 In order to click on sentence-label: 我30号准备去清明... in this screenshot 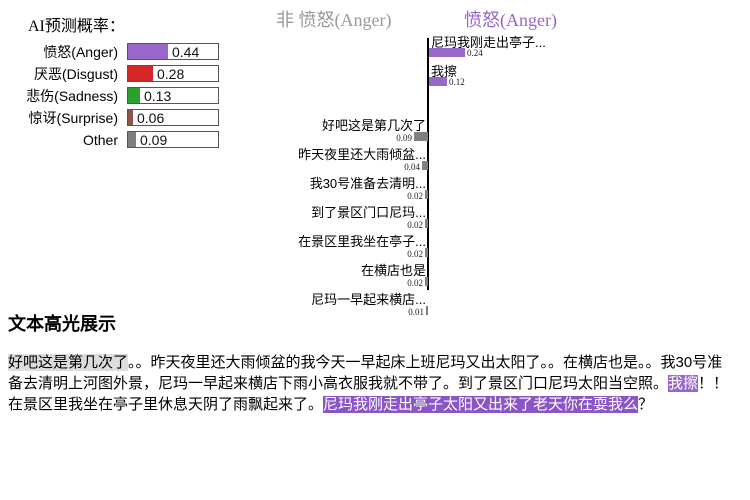, I will do `click(367, 183)`.